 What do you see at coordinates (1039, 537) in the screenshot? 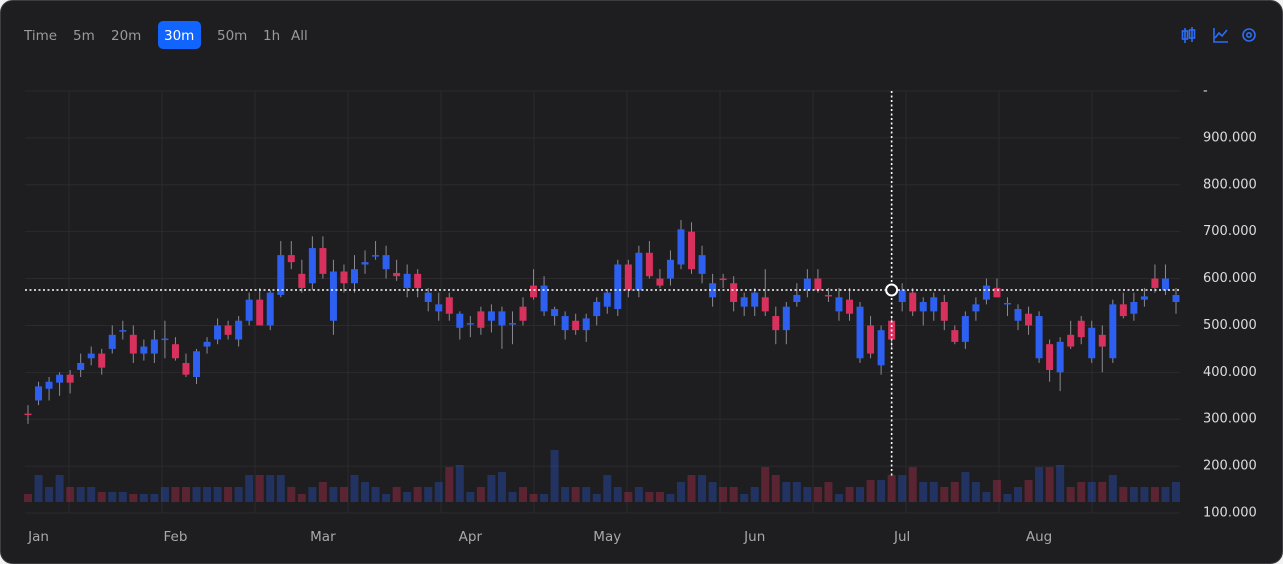
I see `x-tick-label: Aug` at bounding box center [1039, 537].